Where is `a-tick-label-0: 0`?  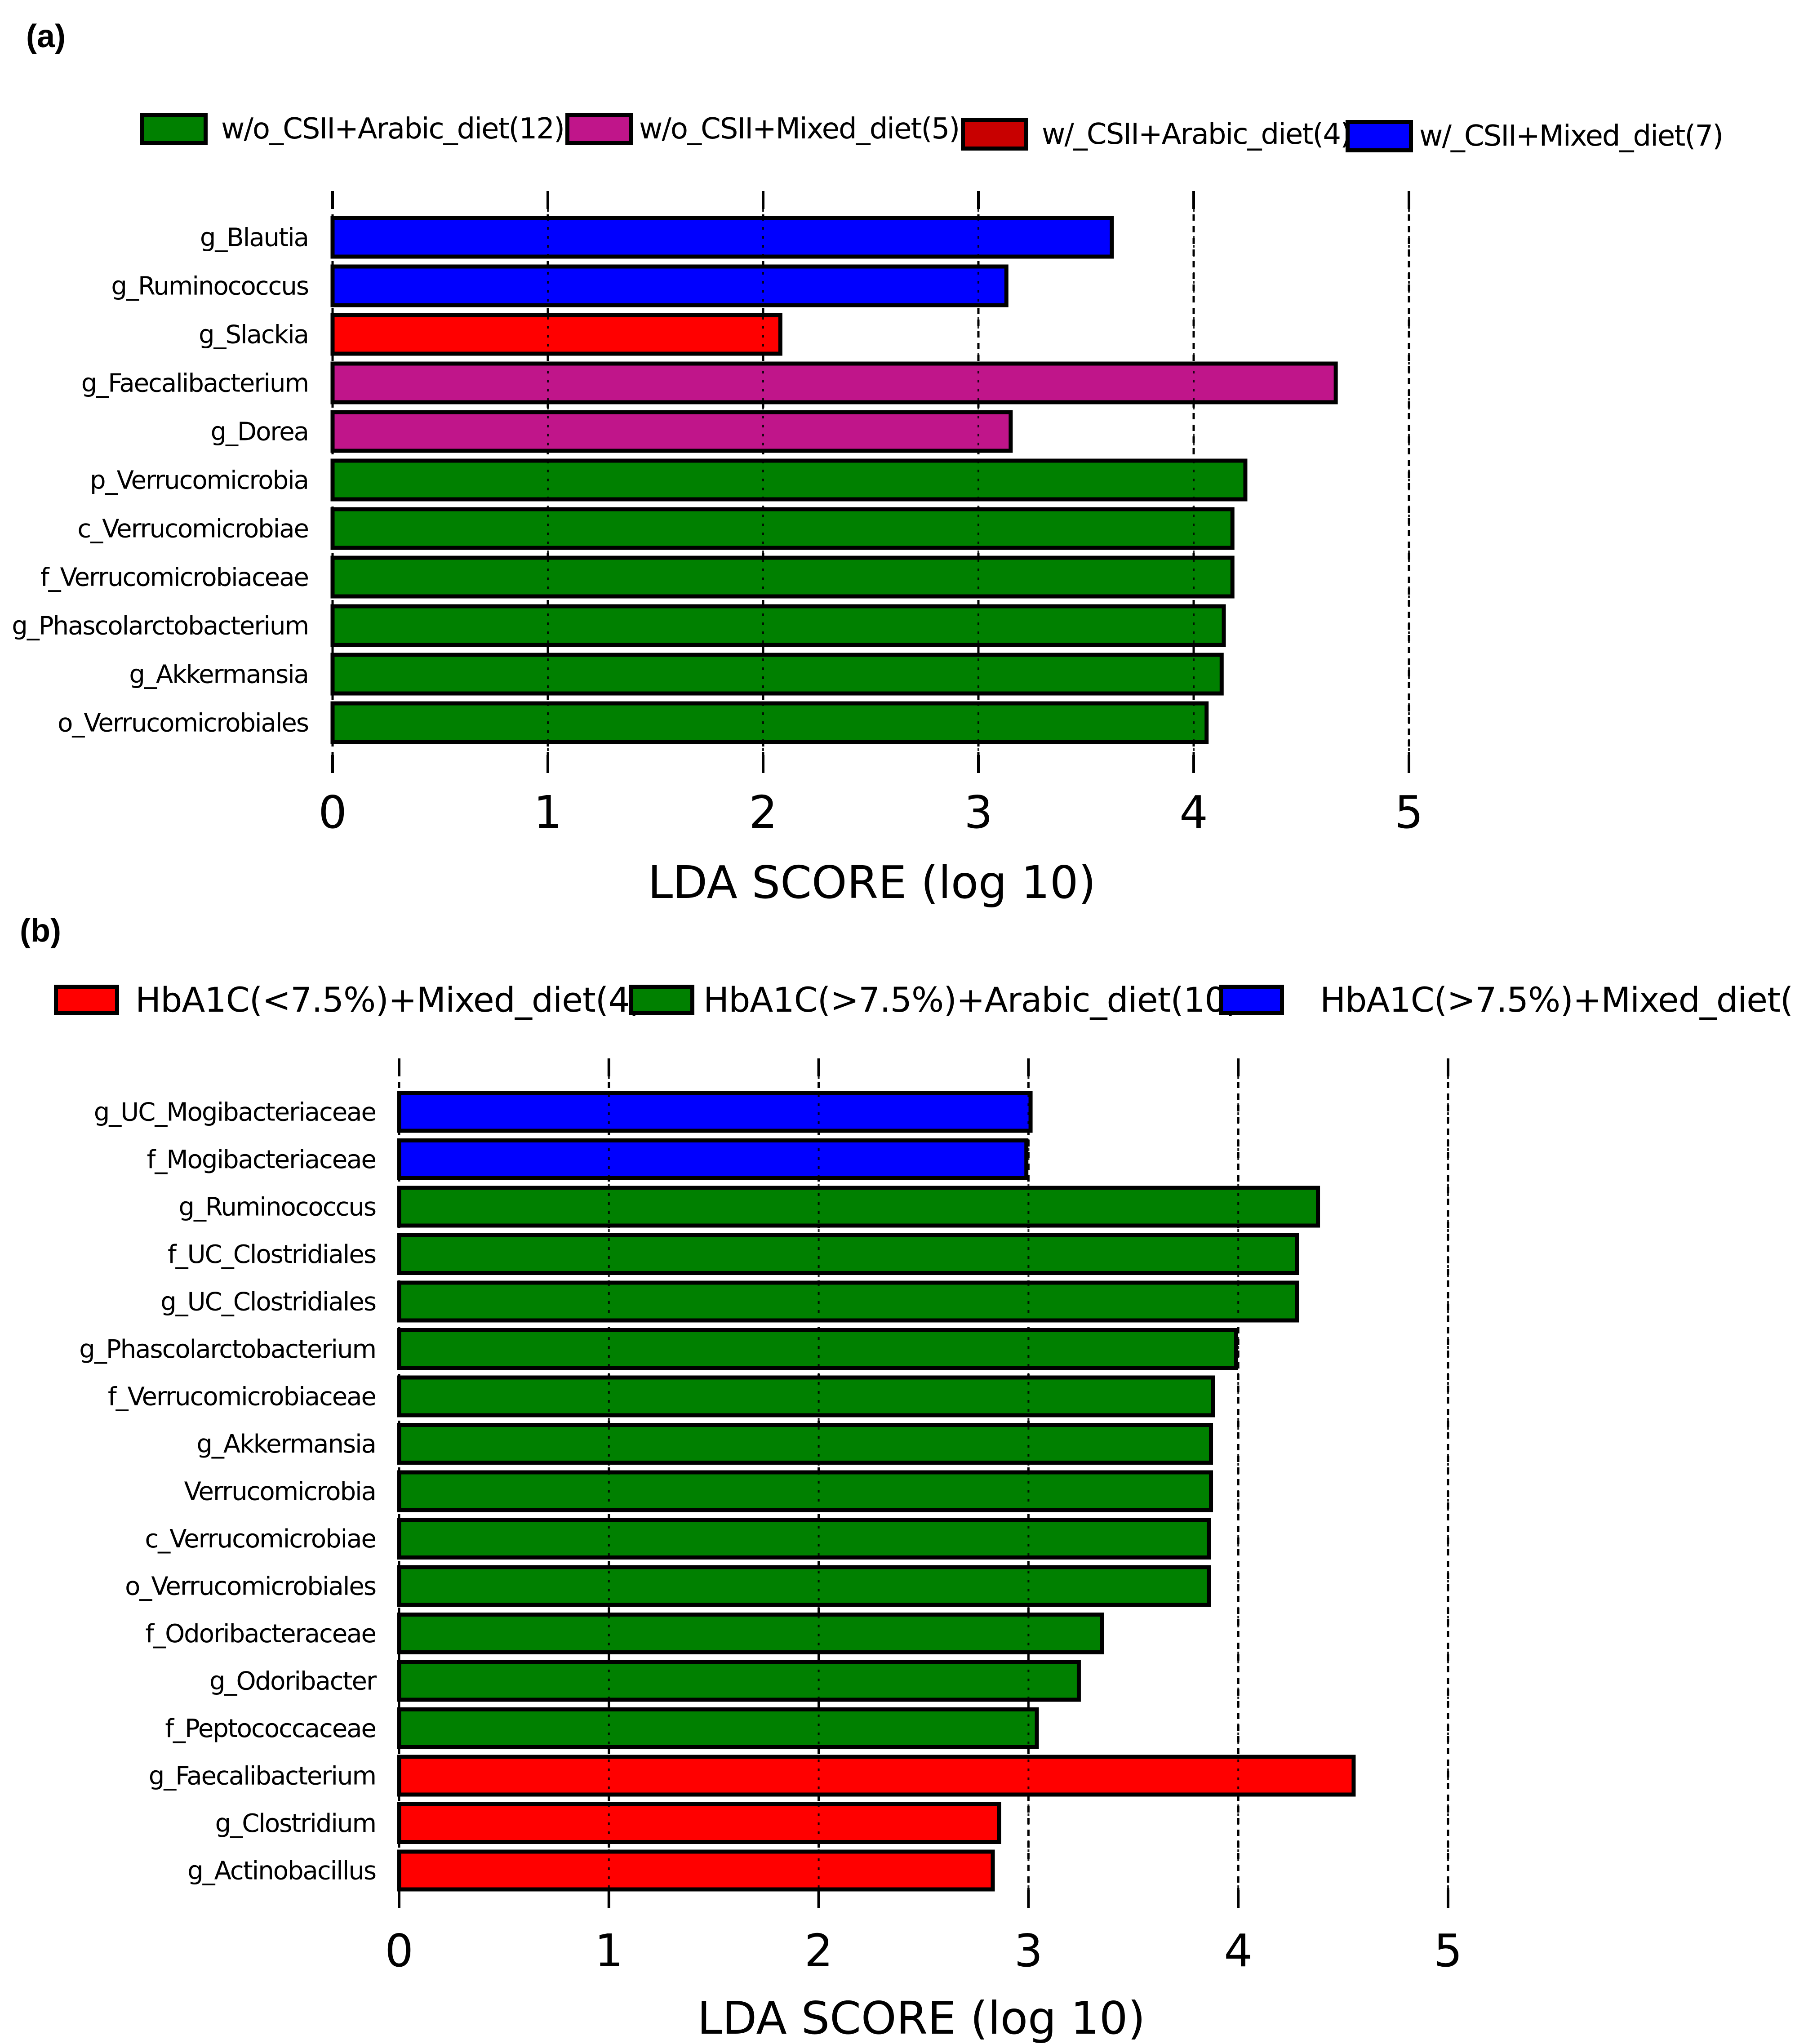 a-tick-label-0: 0 is located at coordinates (332, 812).